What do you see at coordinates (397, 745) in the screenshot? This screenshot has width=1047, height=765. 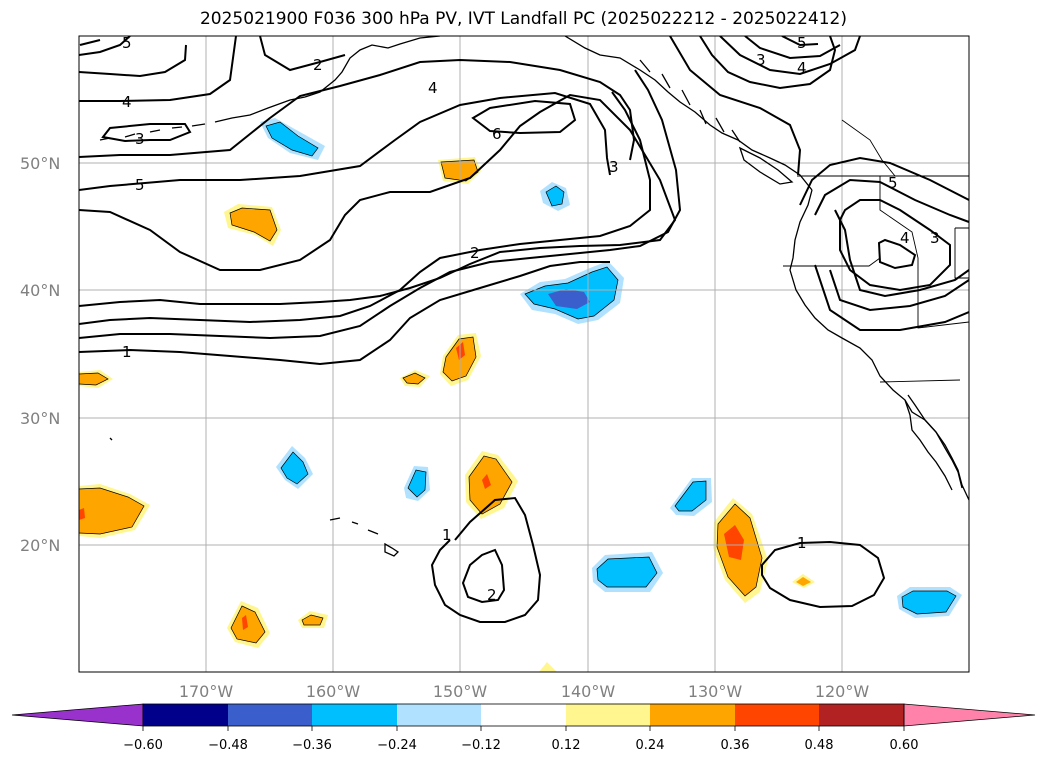 I see `colorbar-tick-label: −0.24` at bounding box center [397, 745].